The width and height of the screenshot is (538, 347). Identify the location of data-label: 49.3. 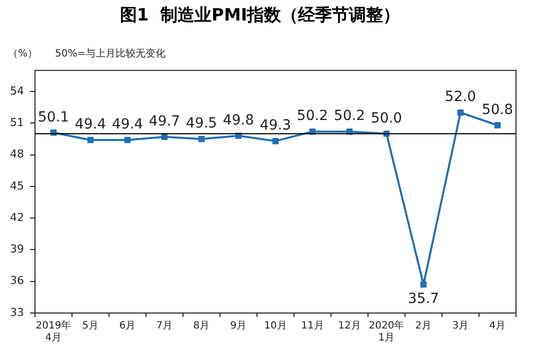
(276, 126).